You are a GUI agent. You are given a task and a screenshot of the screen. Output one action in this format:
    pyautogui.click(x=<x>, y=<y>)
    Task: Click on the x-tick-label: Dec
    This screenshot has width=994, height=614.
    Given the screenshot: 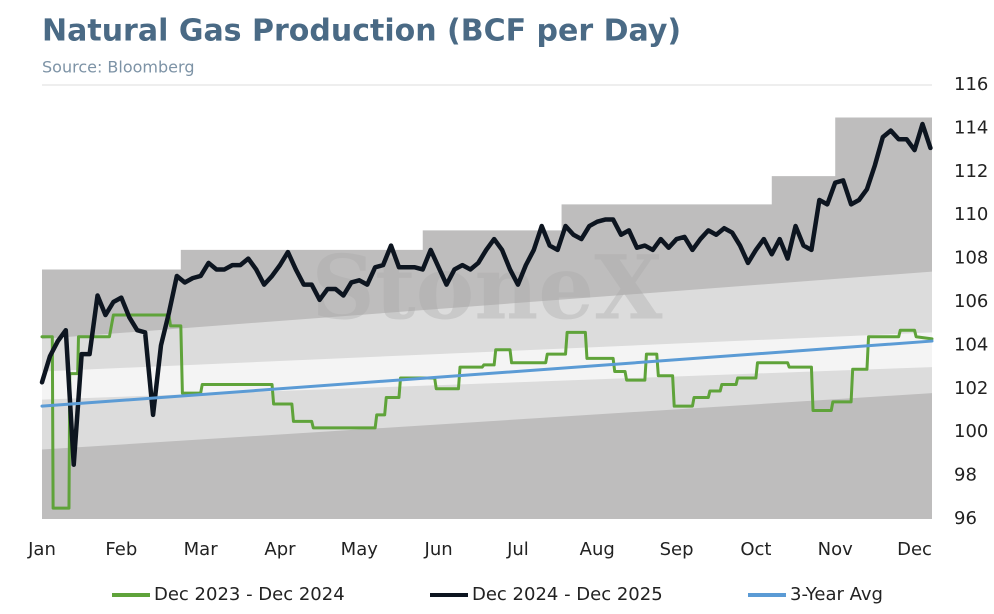 What is the action you would take?
    pyautogui.click(x=914, y=549)
    